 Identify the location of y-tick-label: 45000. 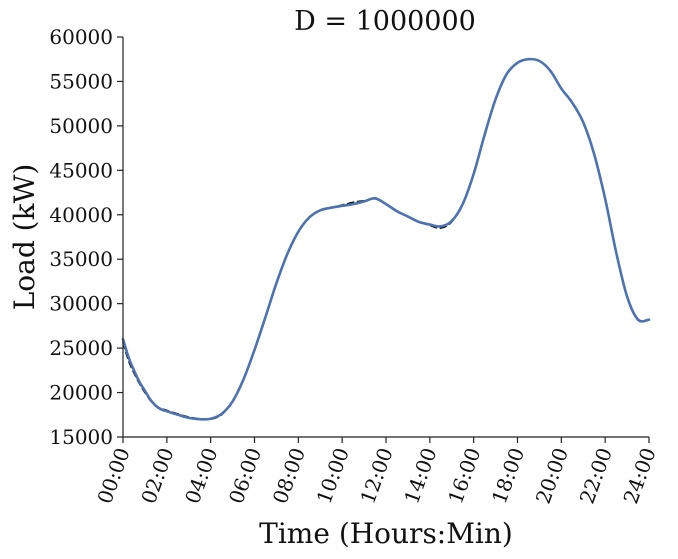
(81, 170).